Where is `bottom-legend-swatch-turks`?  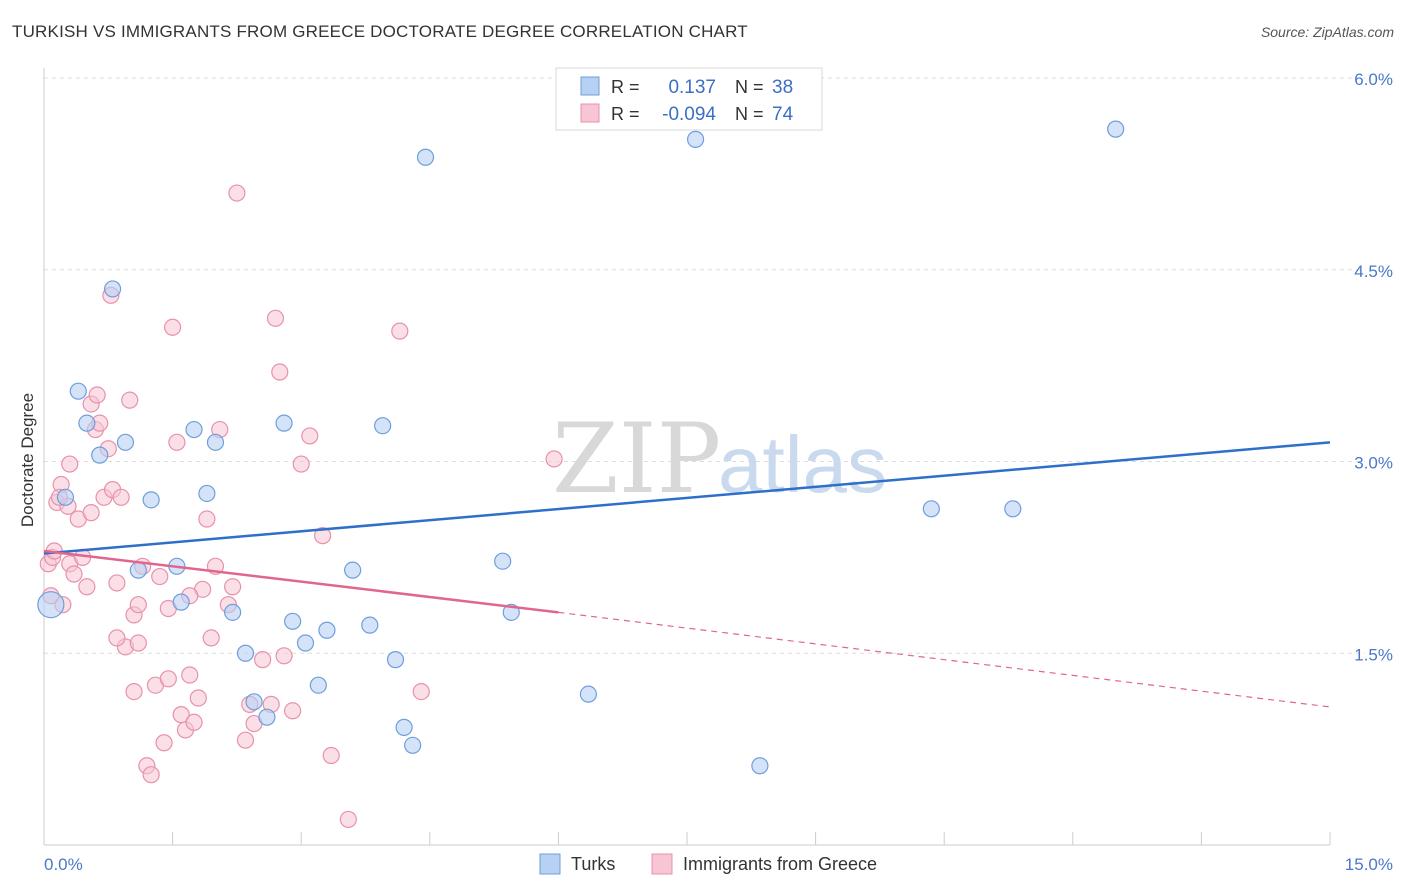
bottom-legend-swatch-turks is located at coordinates (550, 864).